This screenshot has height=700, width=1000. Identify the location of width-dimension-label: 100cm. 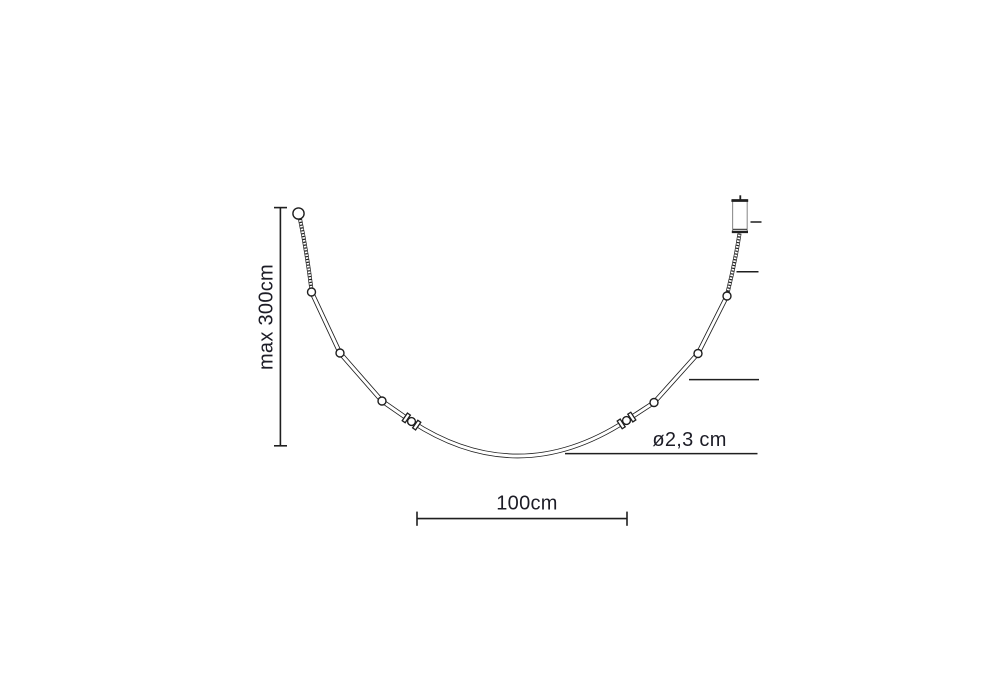
(527, 504).